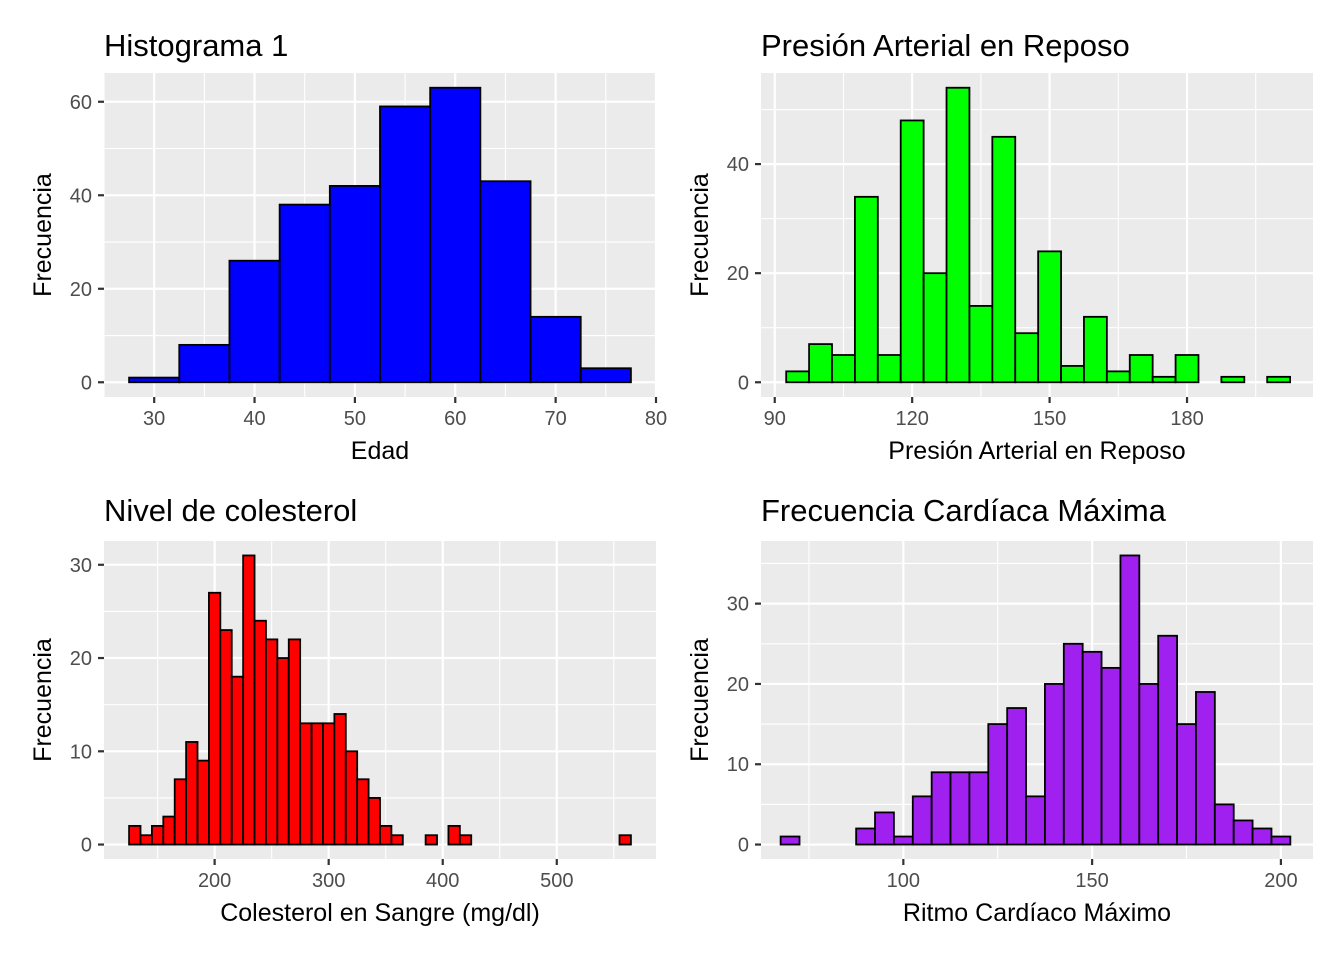 The width and height of the screenshot is (1344, 960). Describe the element at coordinates (945, 45) in the screenshot. I see `panel-title: Presión Arterial en Reposo` at that location.